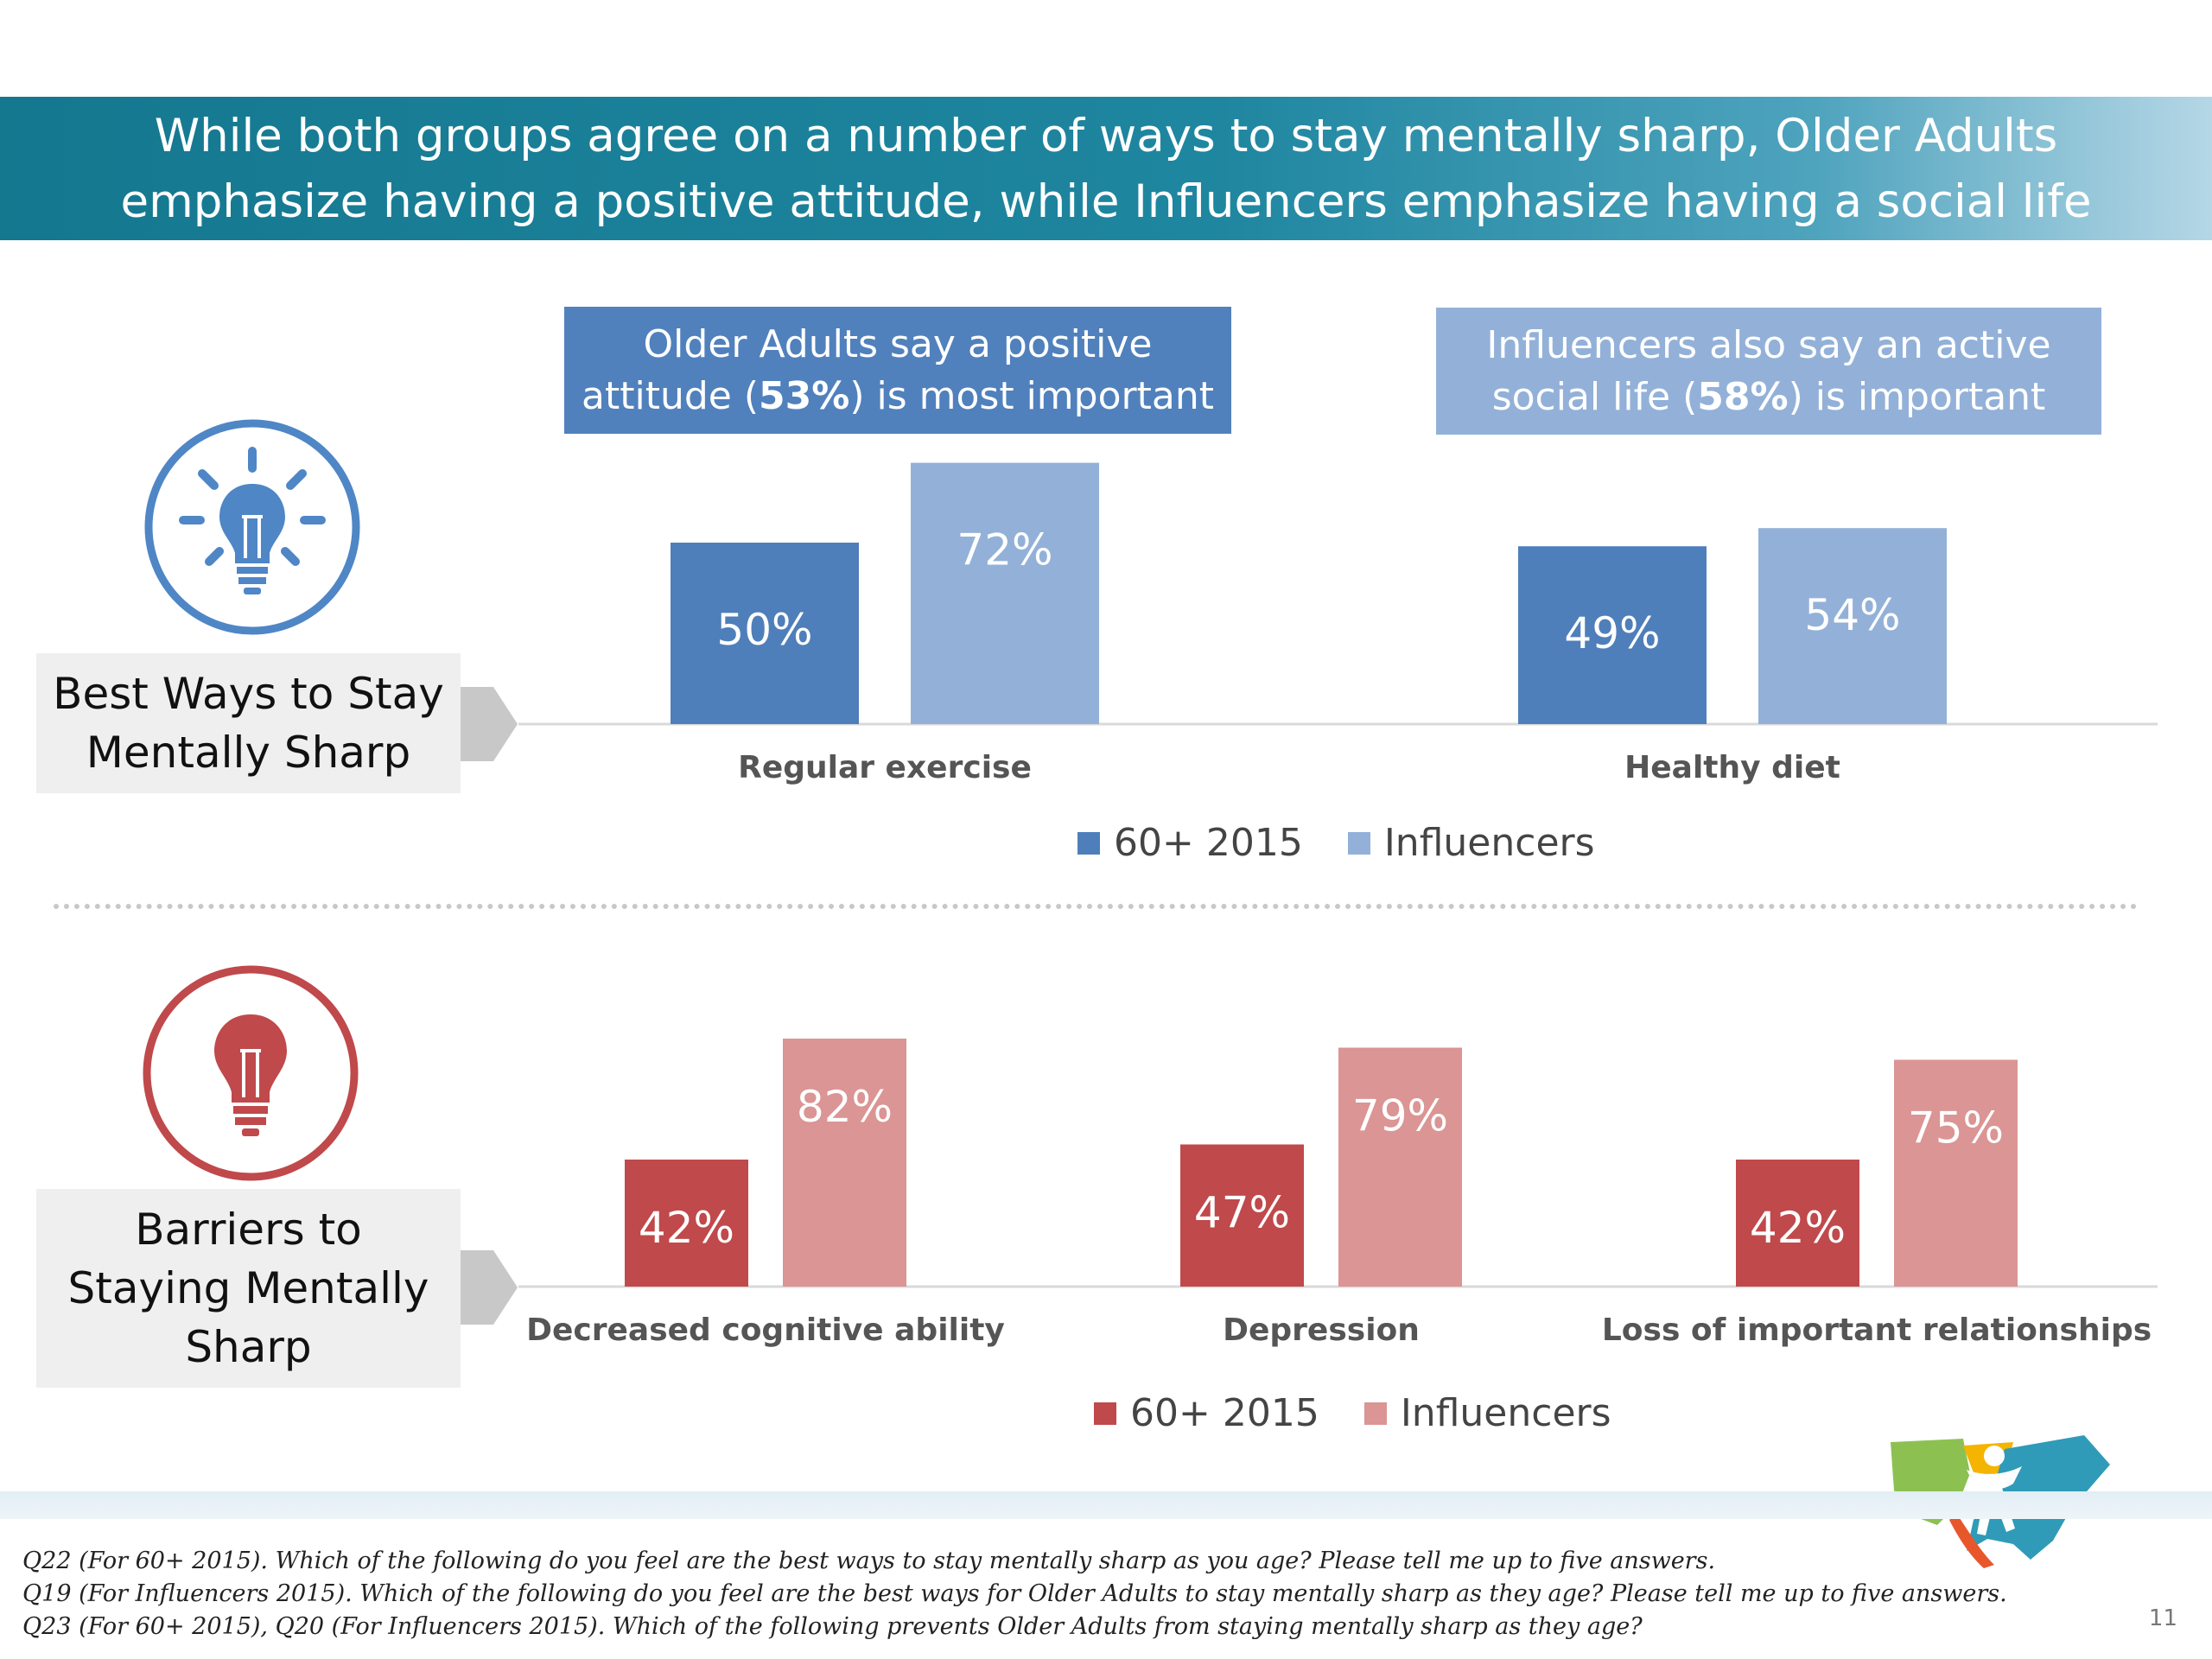 Image resolution: width=2212 pixels, height=1659 pixels. I want to click on best-ways-line2: Mentally Sharp, so click(248, 753).